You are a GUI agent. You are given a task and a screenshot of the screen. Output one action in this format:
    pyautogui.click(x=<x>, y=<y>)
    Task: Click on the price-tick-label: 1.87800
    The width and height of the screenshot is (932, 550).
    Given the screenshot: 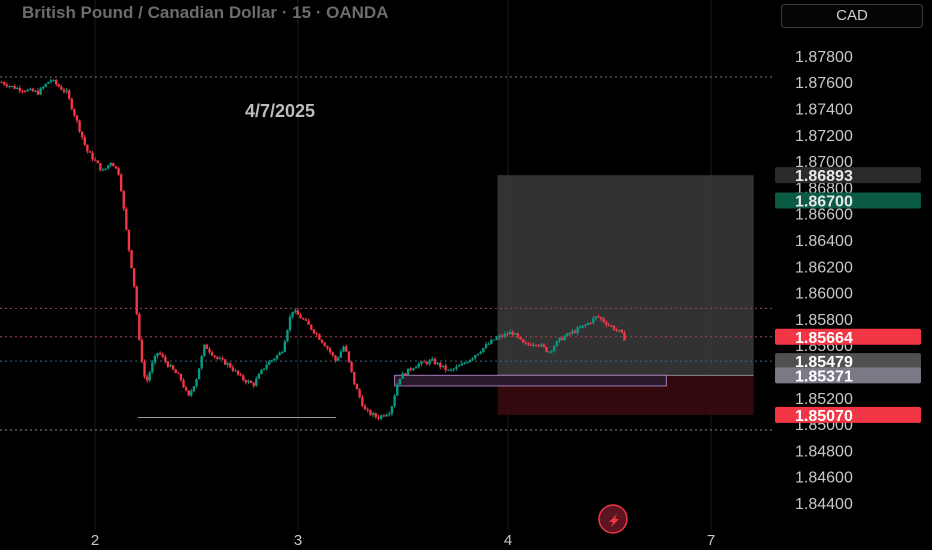 What is the action you would take?
    pyautogui.click(x=824, y=57)
    